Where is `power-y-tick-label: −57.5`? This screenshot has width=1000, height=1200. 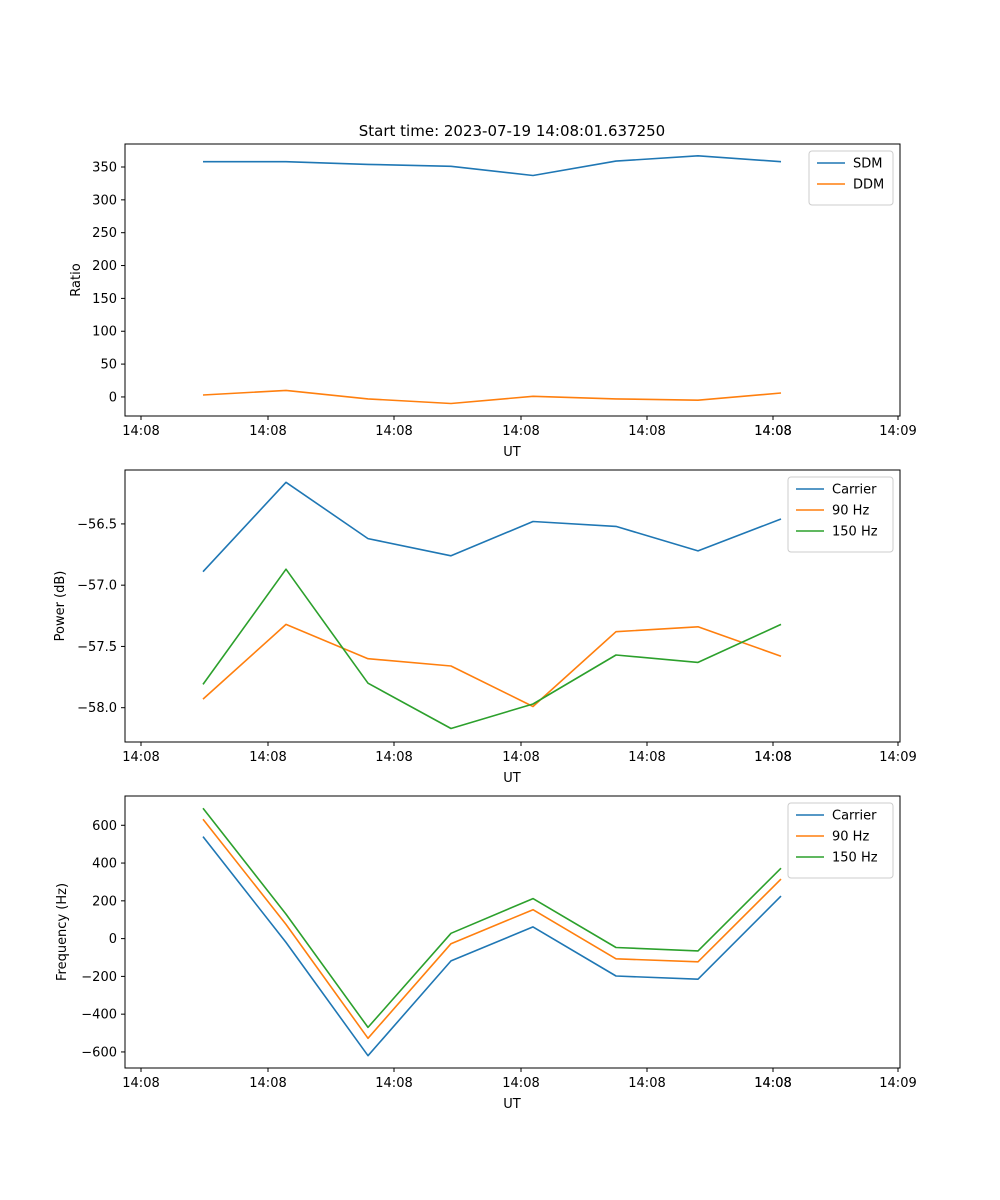 power-y-tick-label: −57.5 is located at coordinates (97, 647).